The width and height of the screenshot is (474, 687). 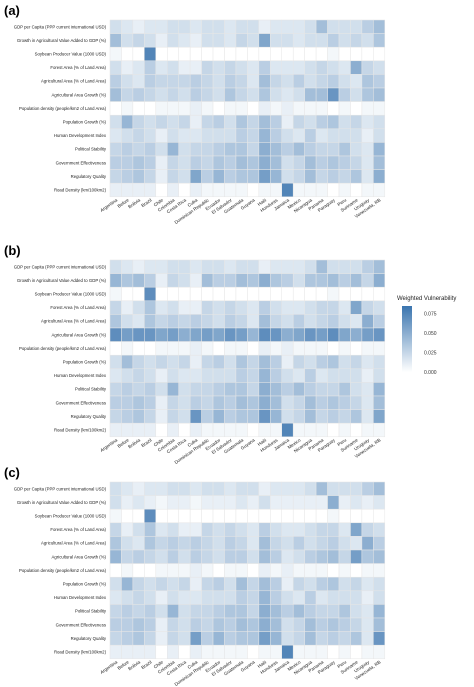 What do you see at coordinates (74, 543) in the screenshot?
I see `row-label: Agricultural Area (% of Land Area)` at bounding box center [74, 543].